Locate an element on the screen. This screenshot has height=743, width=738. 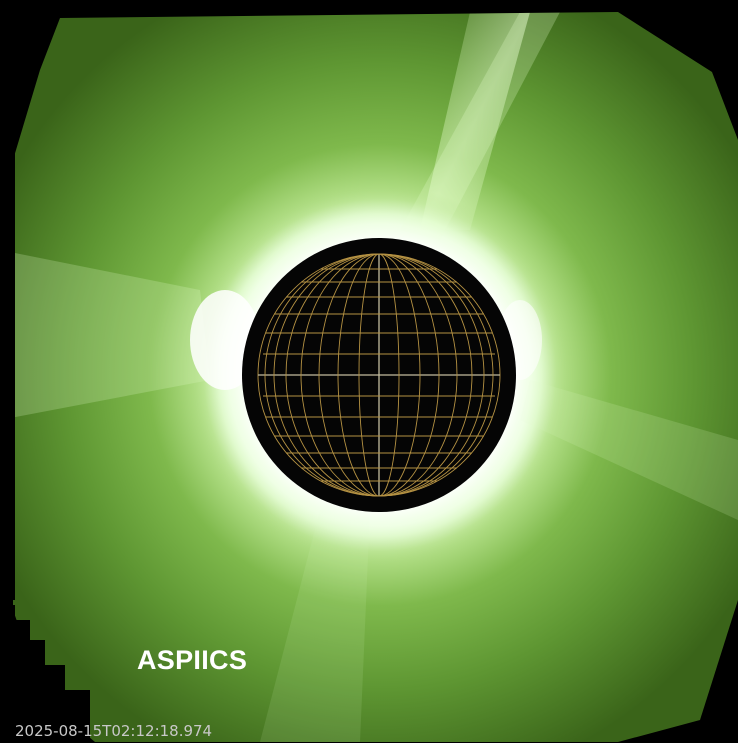
timestamp: 2025-08-15T02:12:18.974 is located at coordinates (114, 731).